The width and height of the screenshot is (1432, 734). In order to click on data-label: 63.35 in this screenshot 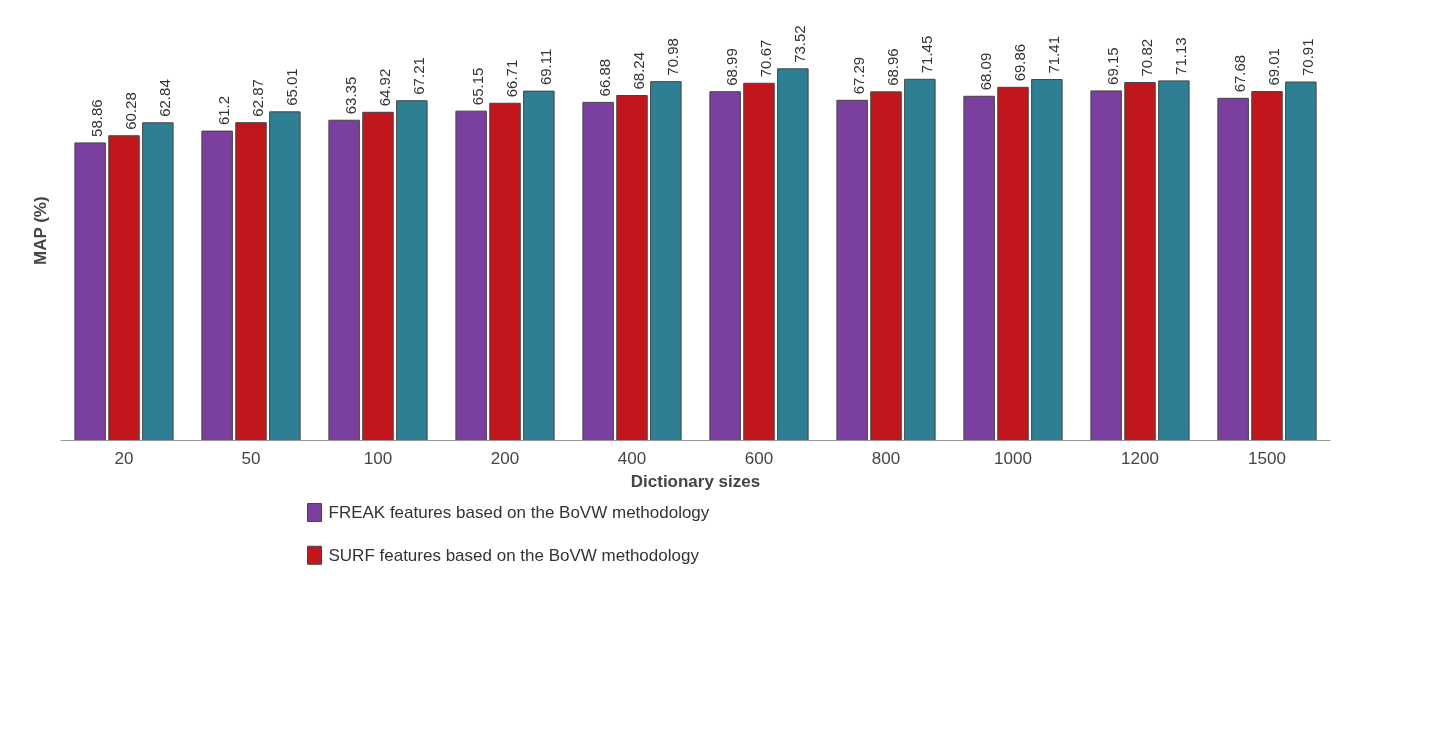, I will do `click(351, 95)`.